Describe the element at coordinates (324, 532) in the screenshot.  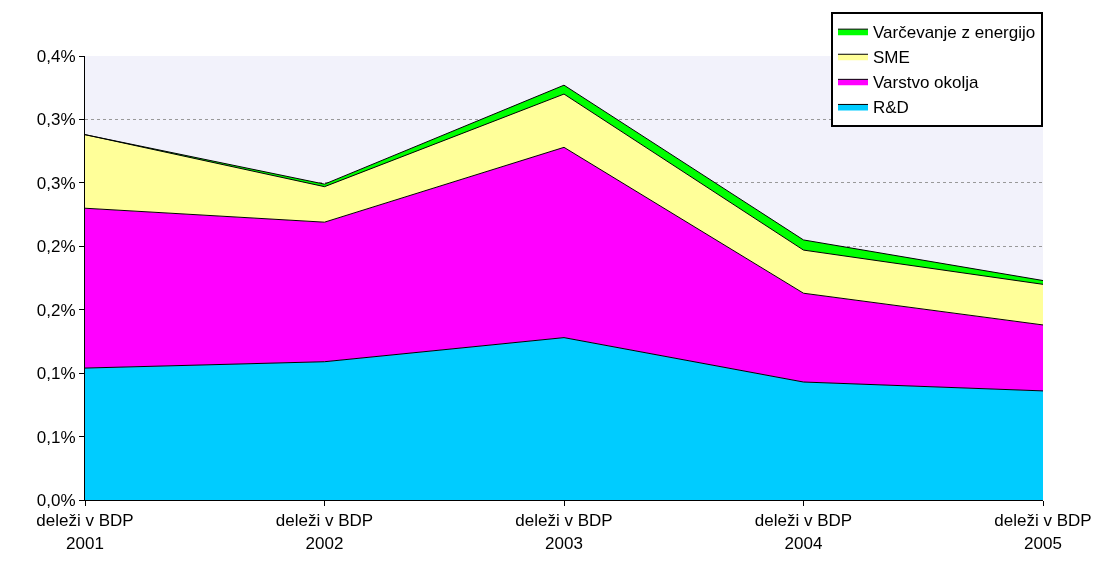
I see `x-tick-label: deleži v BDP 2002` at that location.